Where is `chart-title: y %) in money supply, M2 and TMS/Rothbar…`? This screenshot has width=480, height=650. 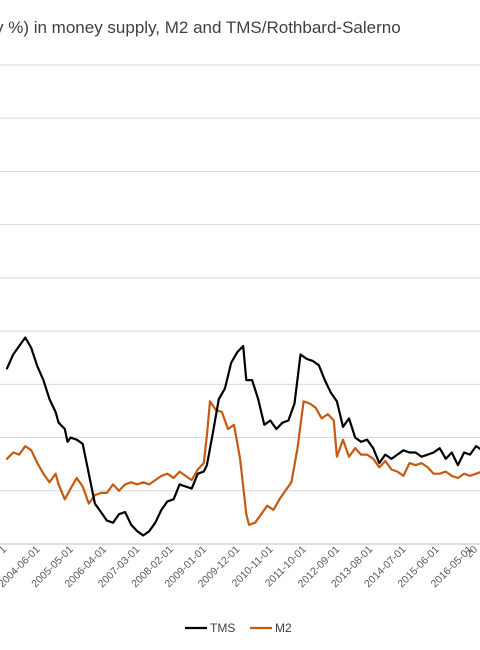 chart-title: y %) in money supply, M2 and TMS/Rothbar… is located at coordinates (200, 27).